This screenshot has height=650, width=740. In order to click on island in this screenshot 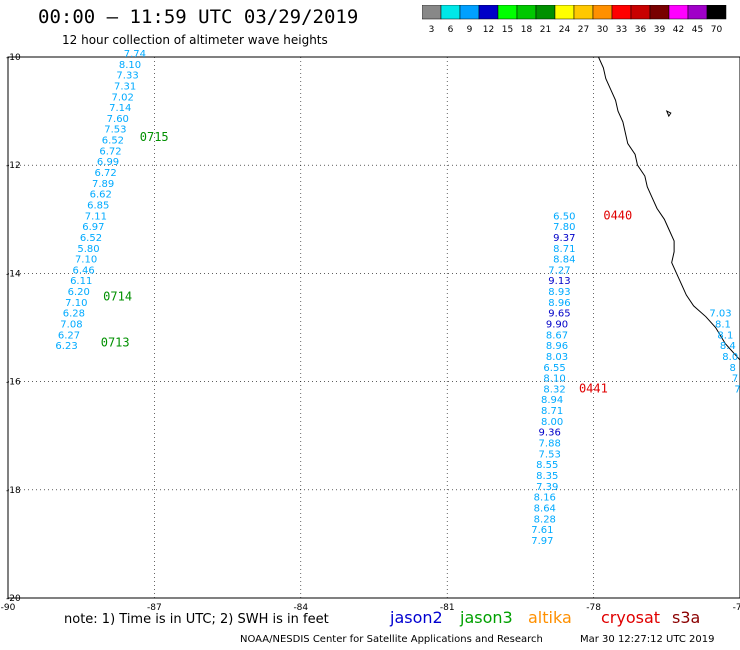, I will do `click(668, 114)`.